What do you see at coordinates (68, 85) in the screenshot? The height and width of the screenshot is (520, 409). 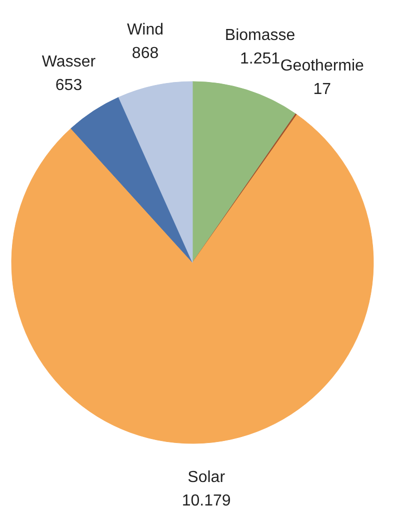 I see `data-label: 653` at bounding box center [68, 85].